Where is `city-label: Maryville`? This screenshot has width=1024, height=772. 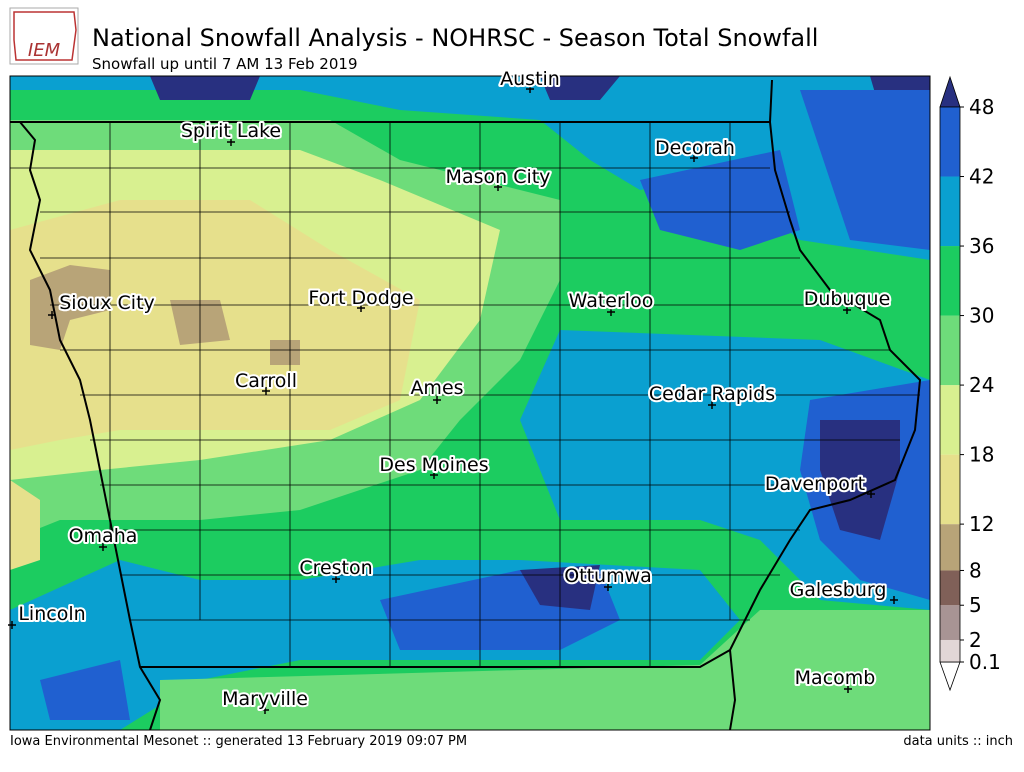
city-label: Maryville is located at coordinates (265, 699).